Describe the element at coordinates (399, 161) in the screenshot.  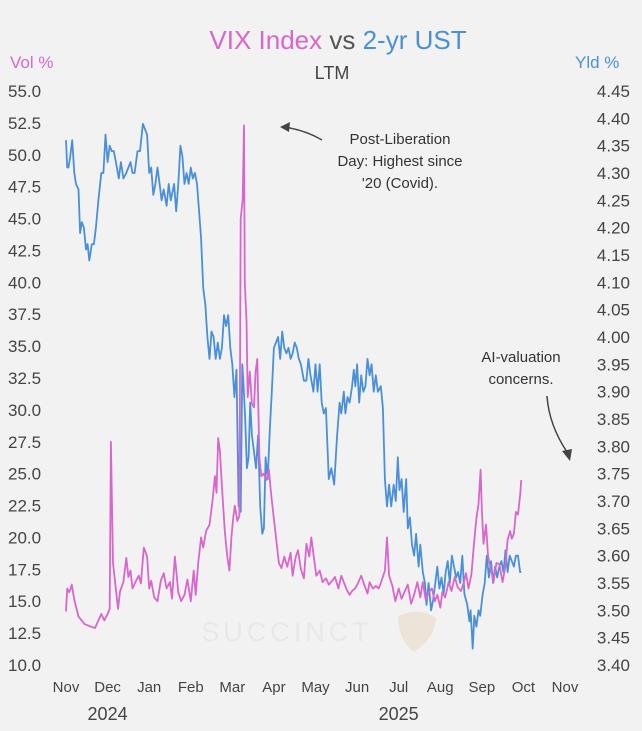
I see `annotation-liberation-line-2: Day: Highest since` at that location.